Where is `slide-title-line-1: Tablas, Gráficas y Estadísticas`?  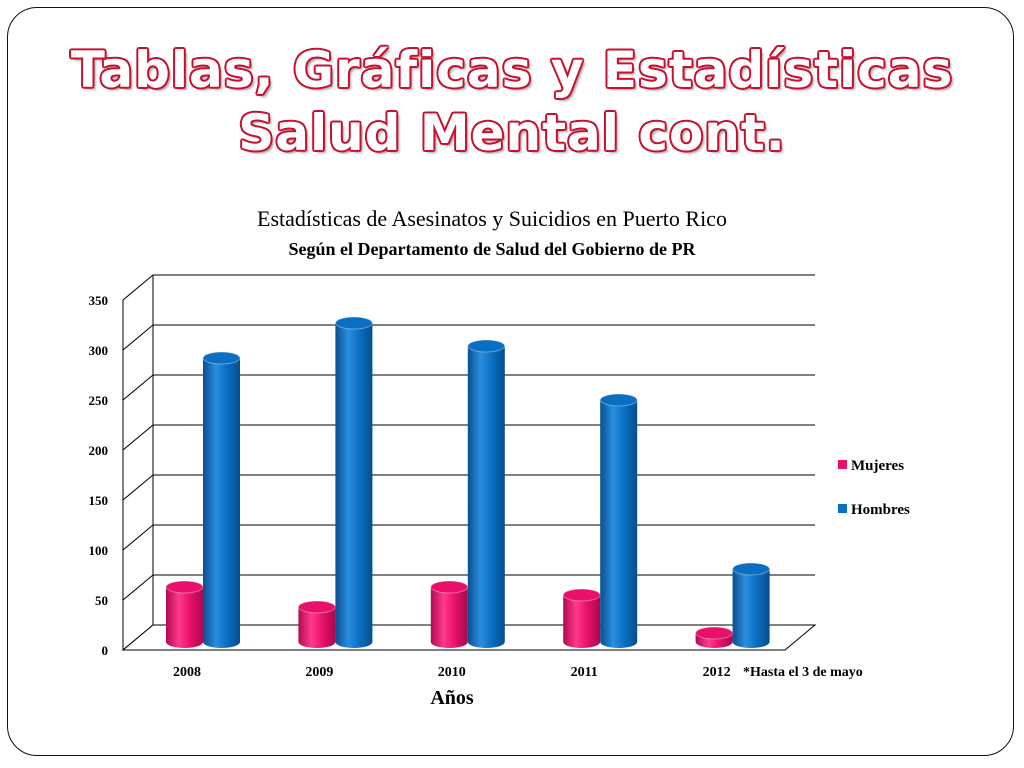
slide-title-line-1: Tablas, Gráficas y Estadísticas is located at coordinates (512, 70).